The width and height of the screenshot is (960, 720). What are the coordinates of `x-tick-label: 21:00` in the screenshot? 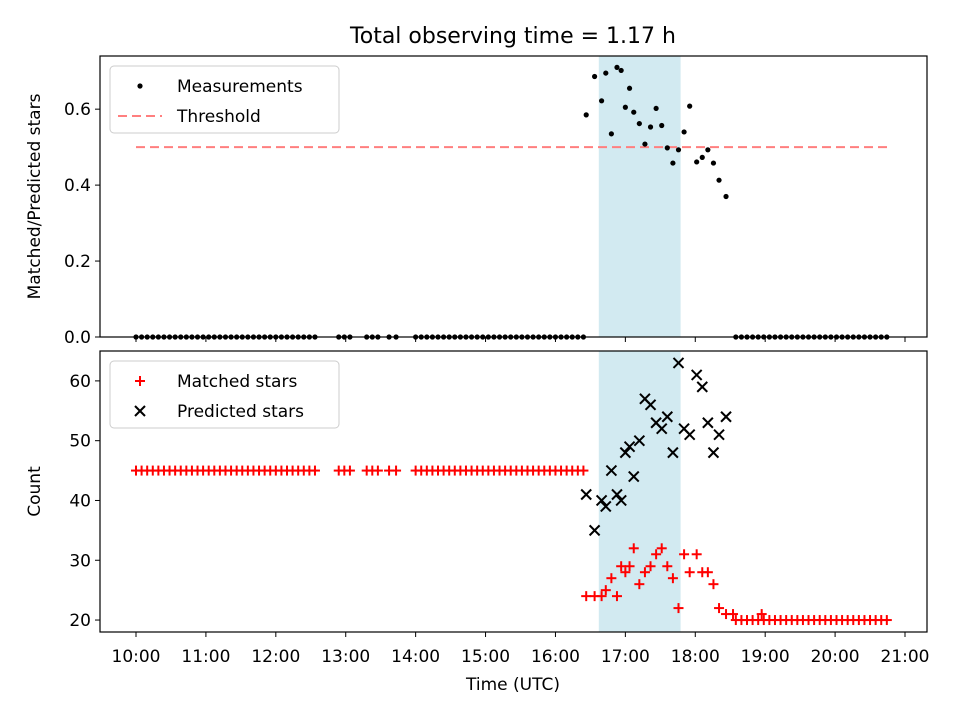 It's located at (905, 657).